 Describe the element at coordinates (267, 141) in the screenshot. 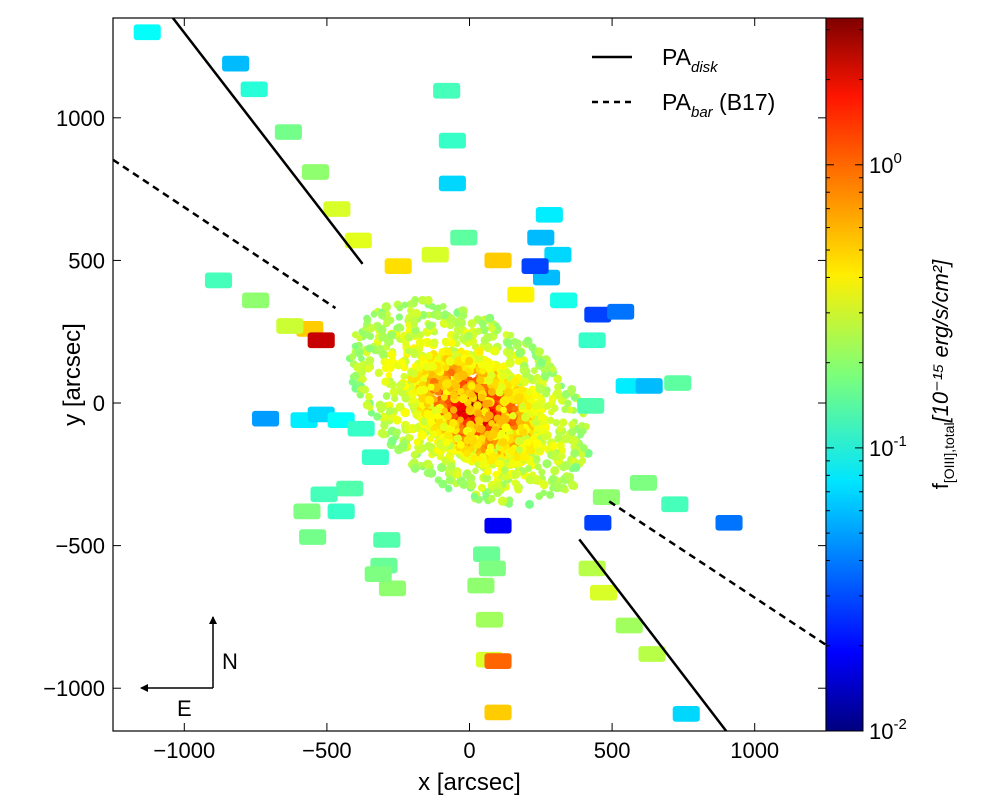

I see `pa-line-solid` at that location.